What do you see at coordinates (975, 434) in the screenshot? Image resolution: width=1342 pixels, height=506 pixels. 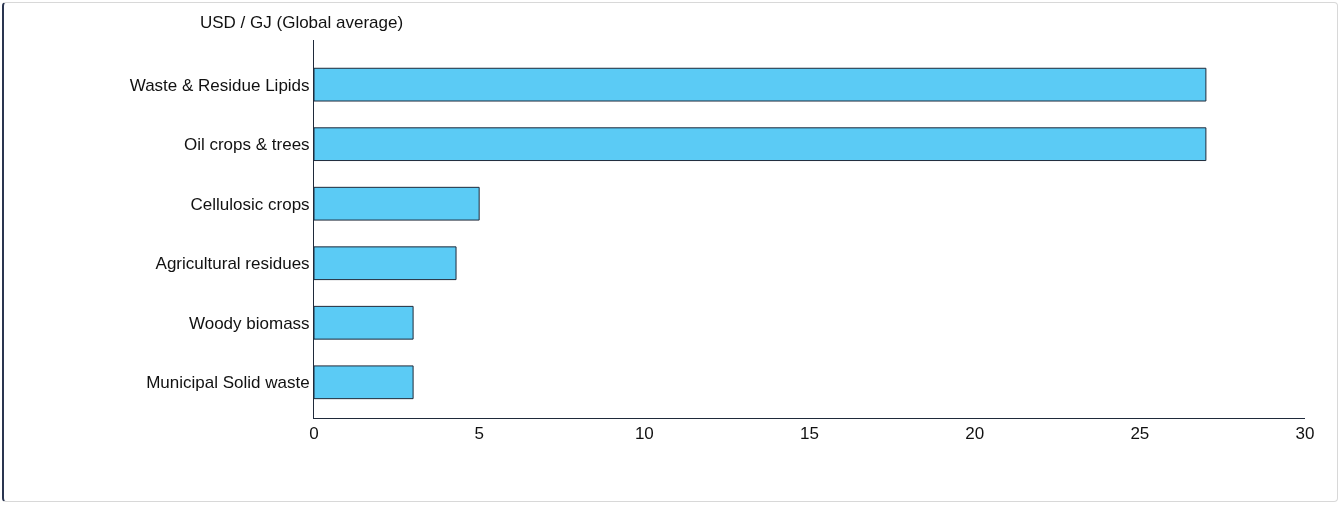 I see `x-tick-label: 20` at bounding box center [975, 434].